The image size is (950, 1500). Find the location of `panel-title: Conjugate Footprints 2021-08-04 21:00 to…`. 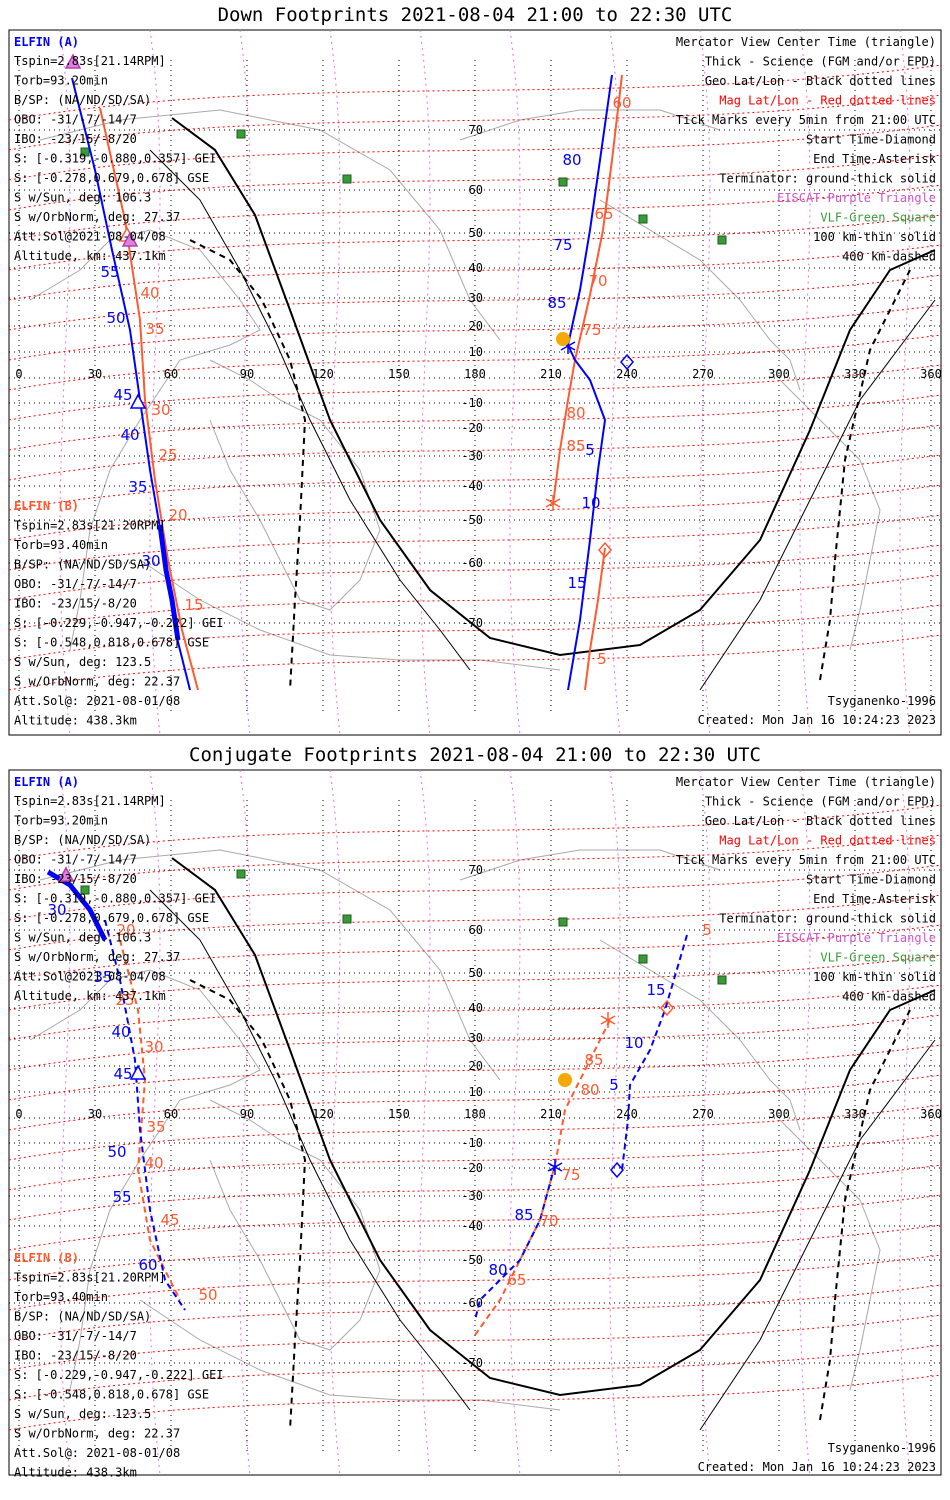

panel-title: Conjugate Footprints 2021-08-04 21:00 to… is located at coordinates (475, 755).